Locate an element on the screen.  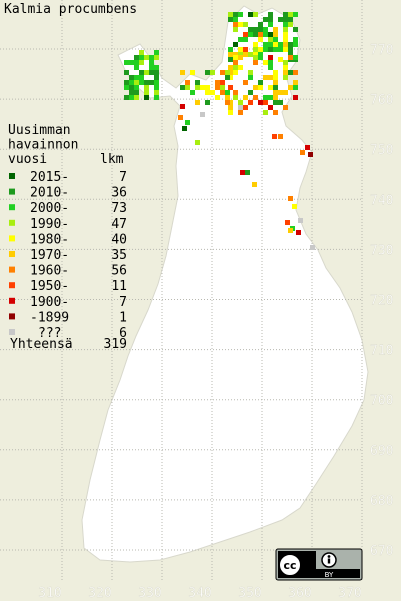
legend-count: 7 is located at coordinates (123, 302).